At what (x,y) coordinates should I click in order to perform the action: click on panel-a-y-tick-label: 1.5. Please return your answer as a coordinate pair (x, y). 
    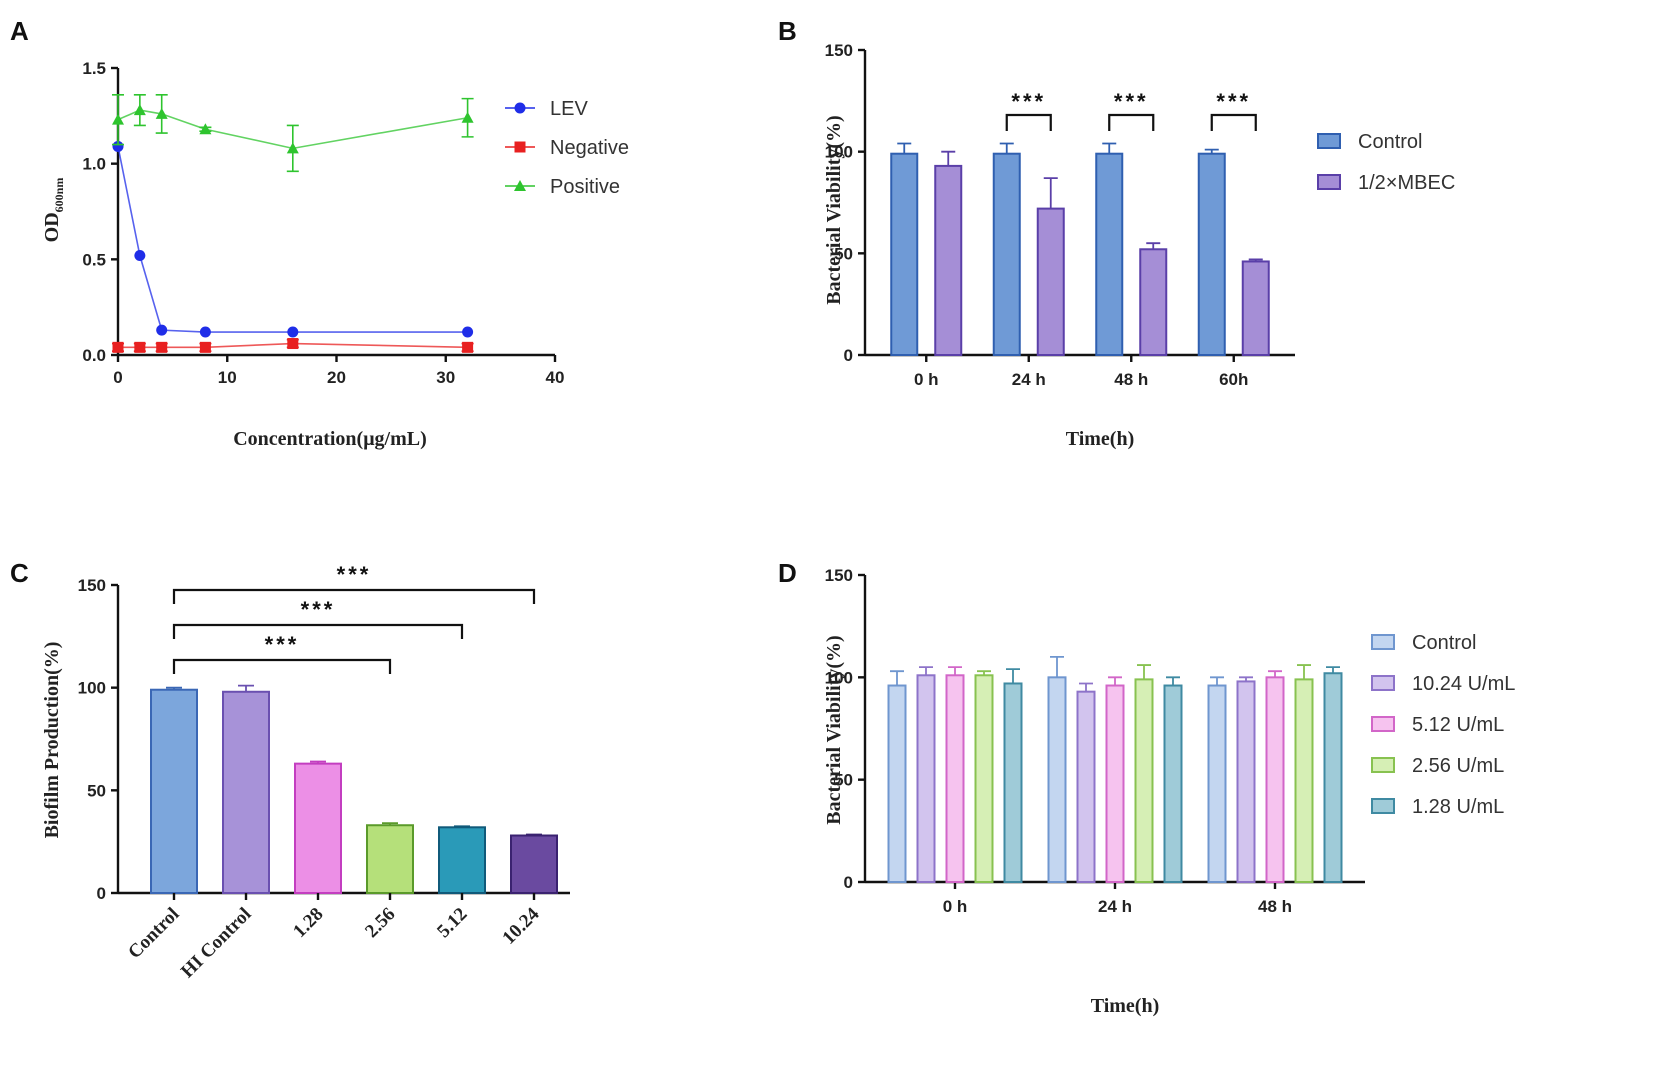
    Looking at the image, I should click on (94, 68).